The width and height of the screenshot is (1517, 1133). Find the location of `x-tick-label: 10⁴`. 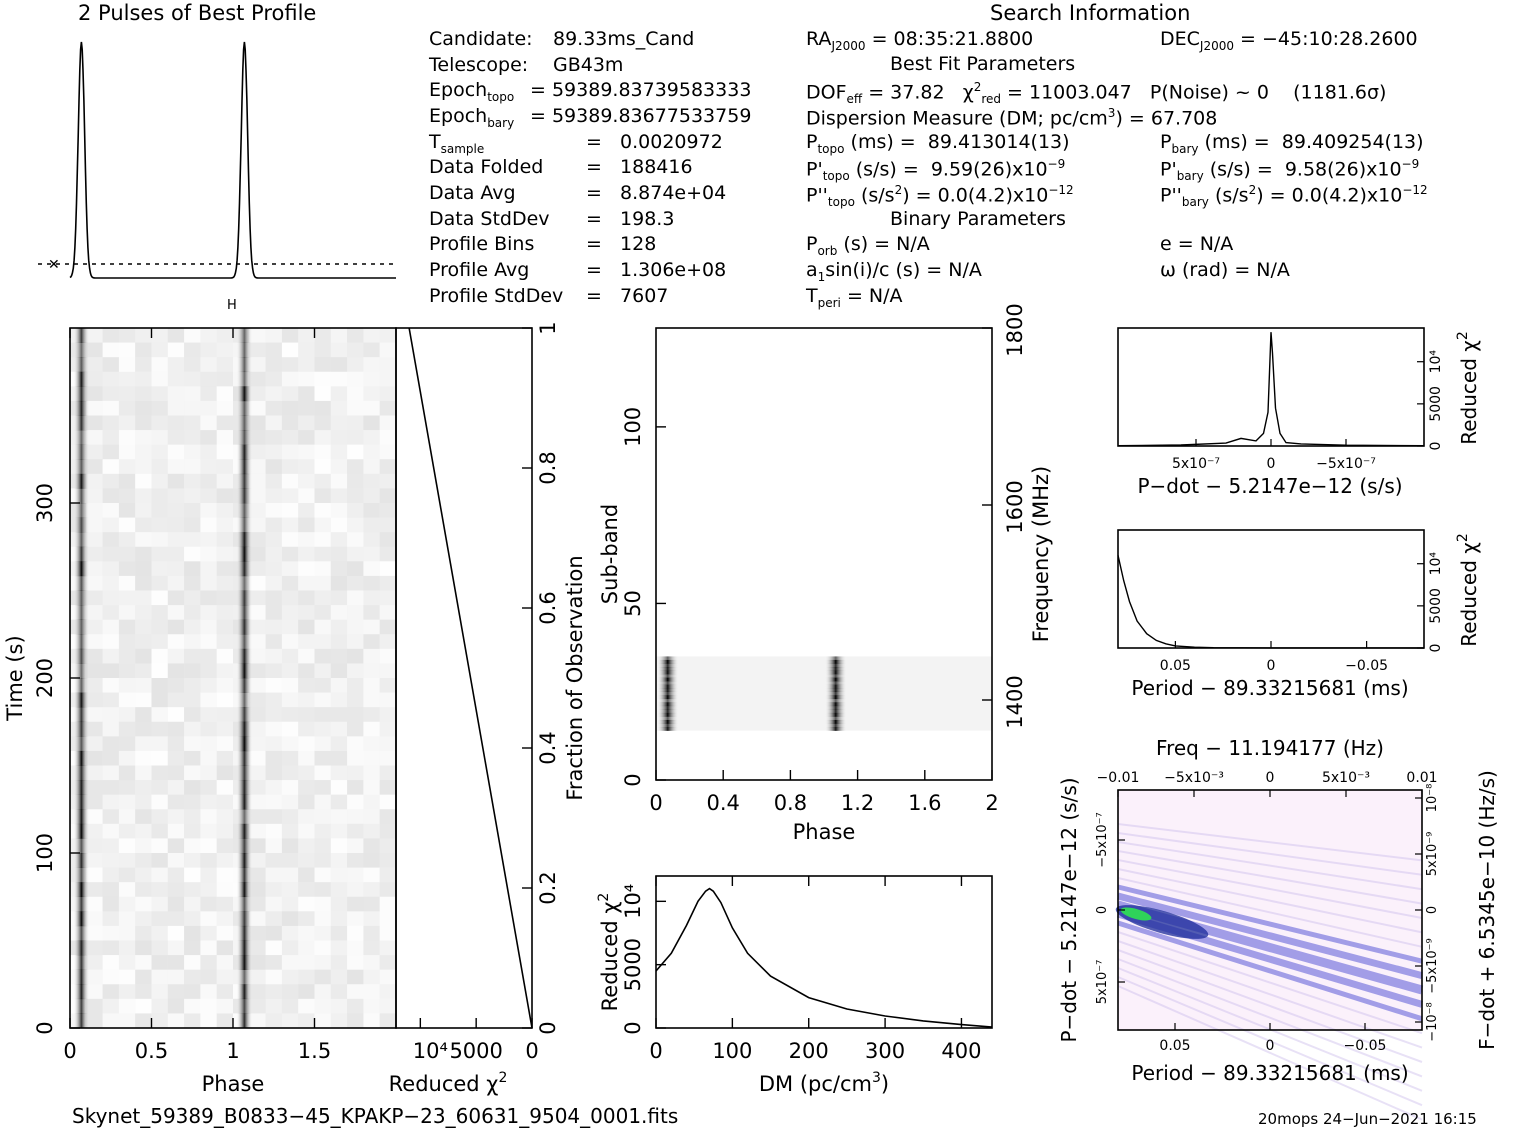

x-tick-label: 10⁴ is located at coordinates (430, 1051).